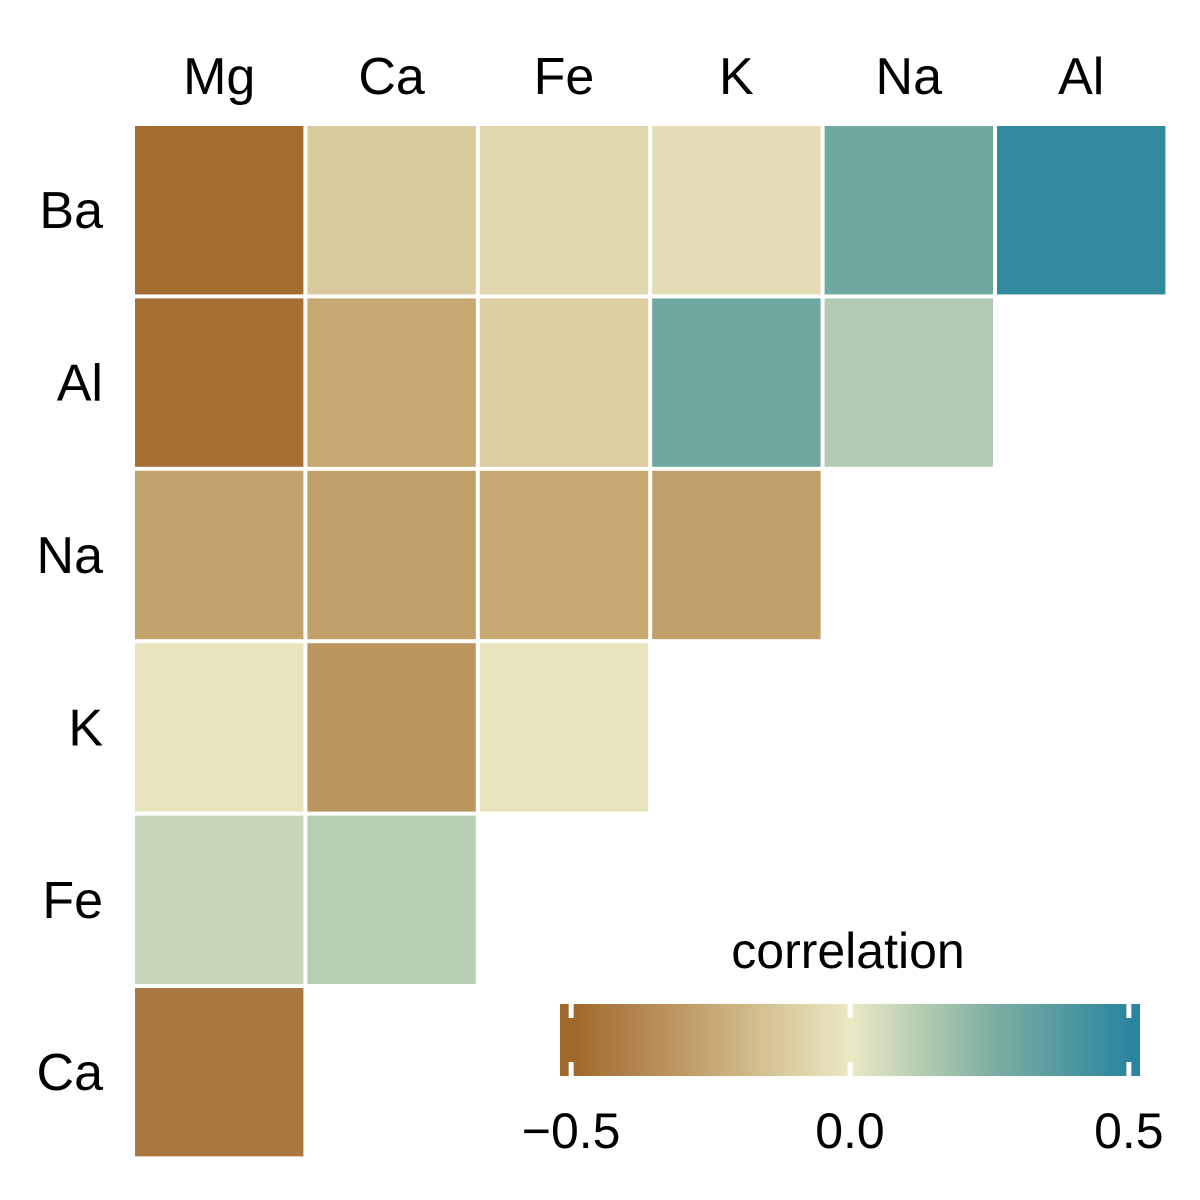 The height and width of the screenshot is (1200, 1200). I want to click on y-tick-label: Al, so click(80, 384).